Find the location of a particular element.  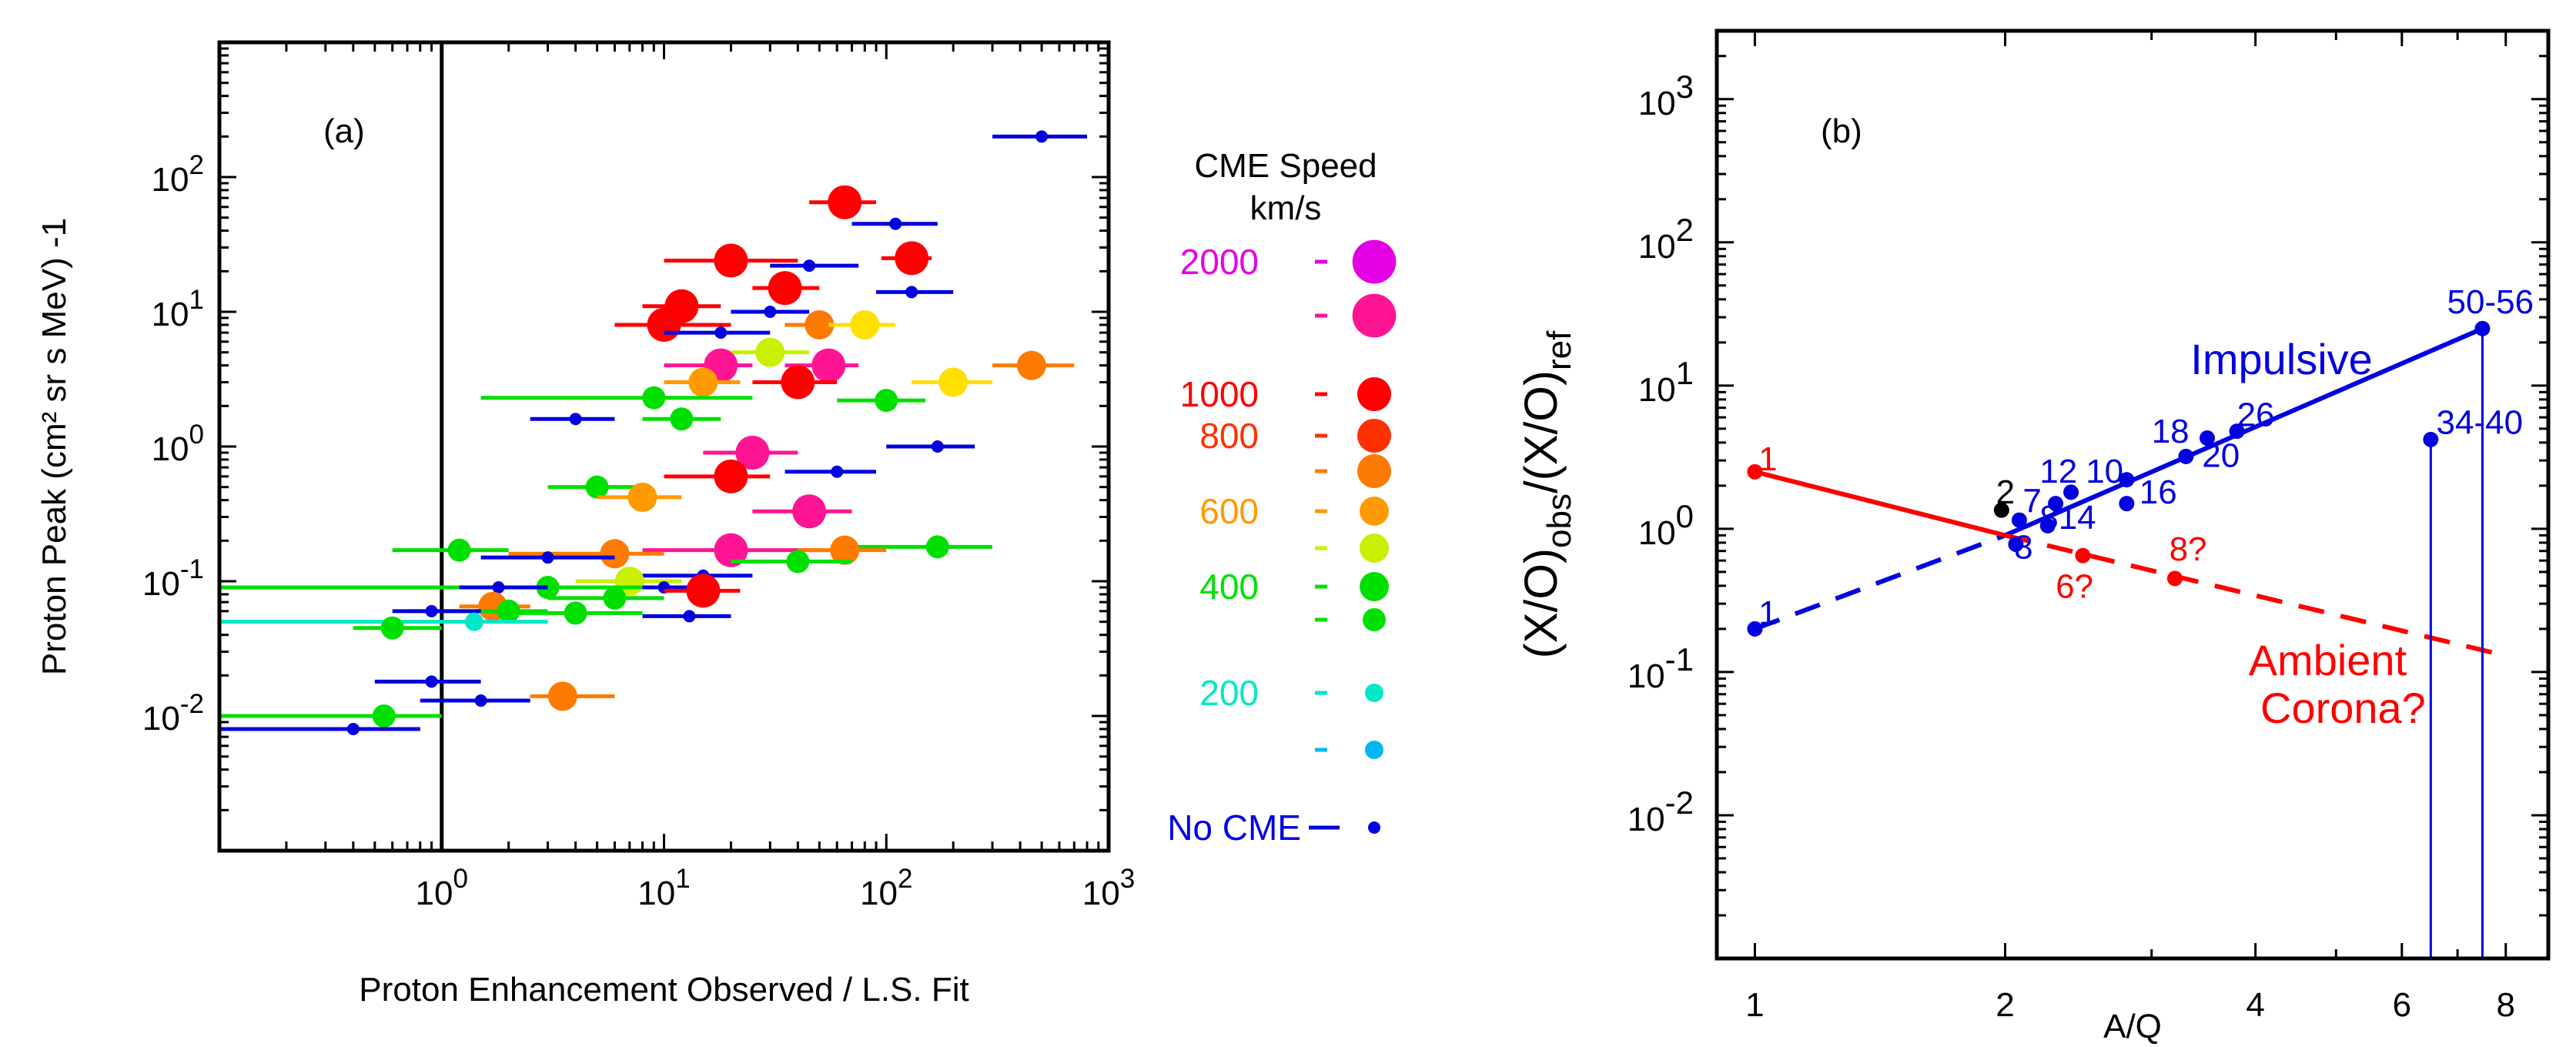

ratio-point-14: 6? is located at coordinates (2075, 576).